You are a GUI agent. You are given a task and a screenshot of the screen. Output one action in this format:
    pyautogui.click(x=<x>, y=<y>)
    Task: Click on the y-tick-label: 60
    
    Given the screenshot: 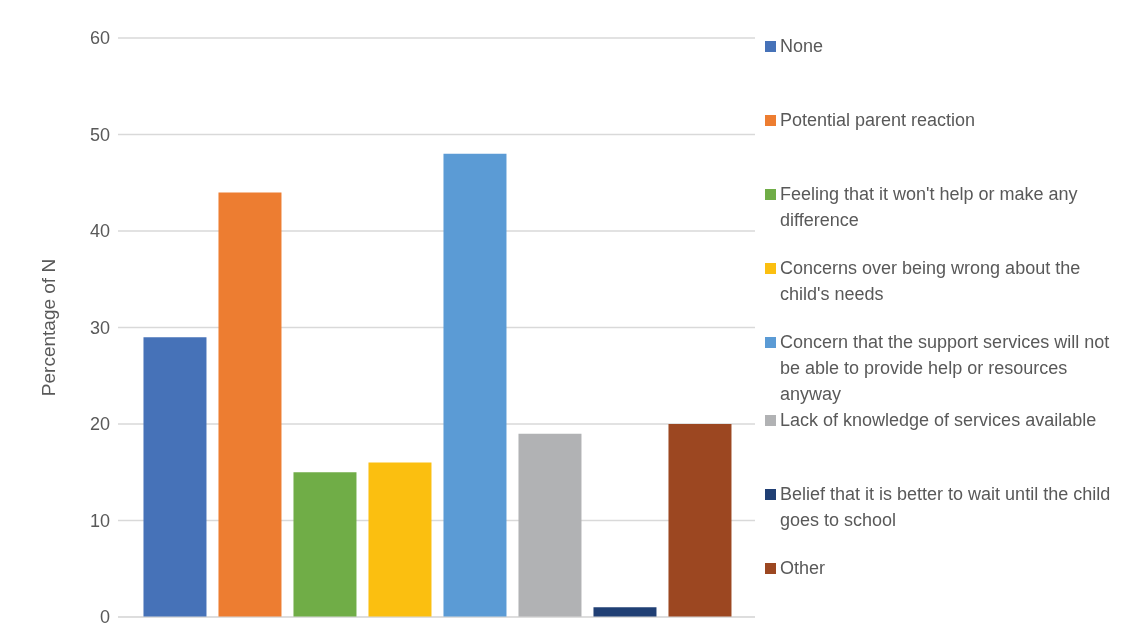 What is the action you would take?
    pyautogui.click(x=99, y=38)
    